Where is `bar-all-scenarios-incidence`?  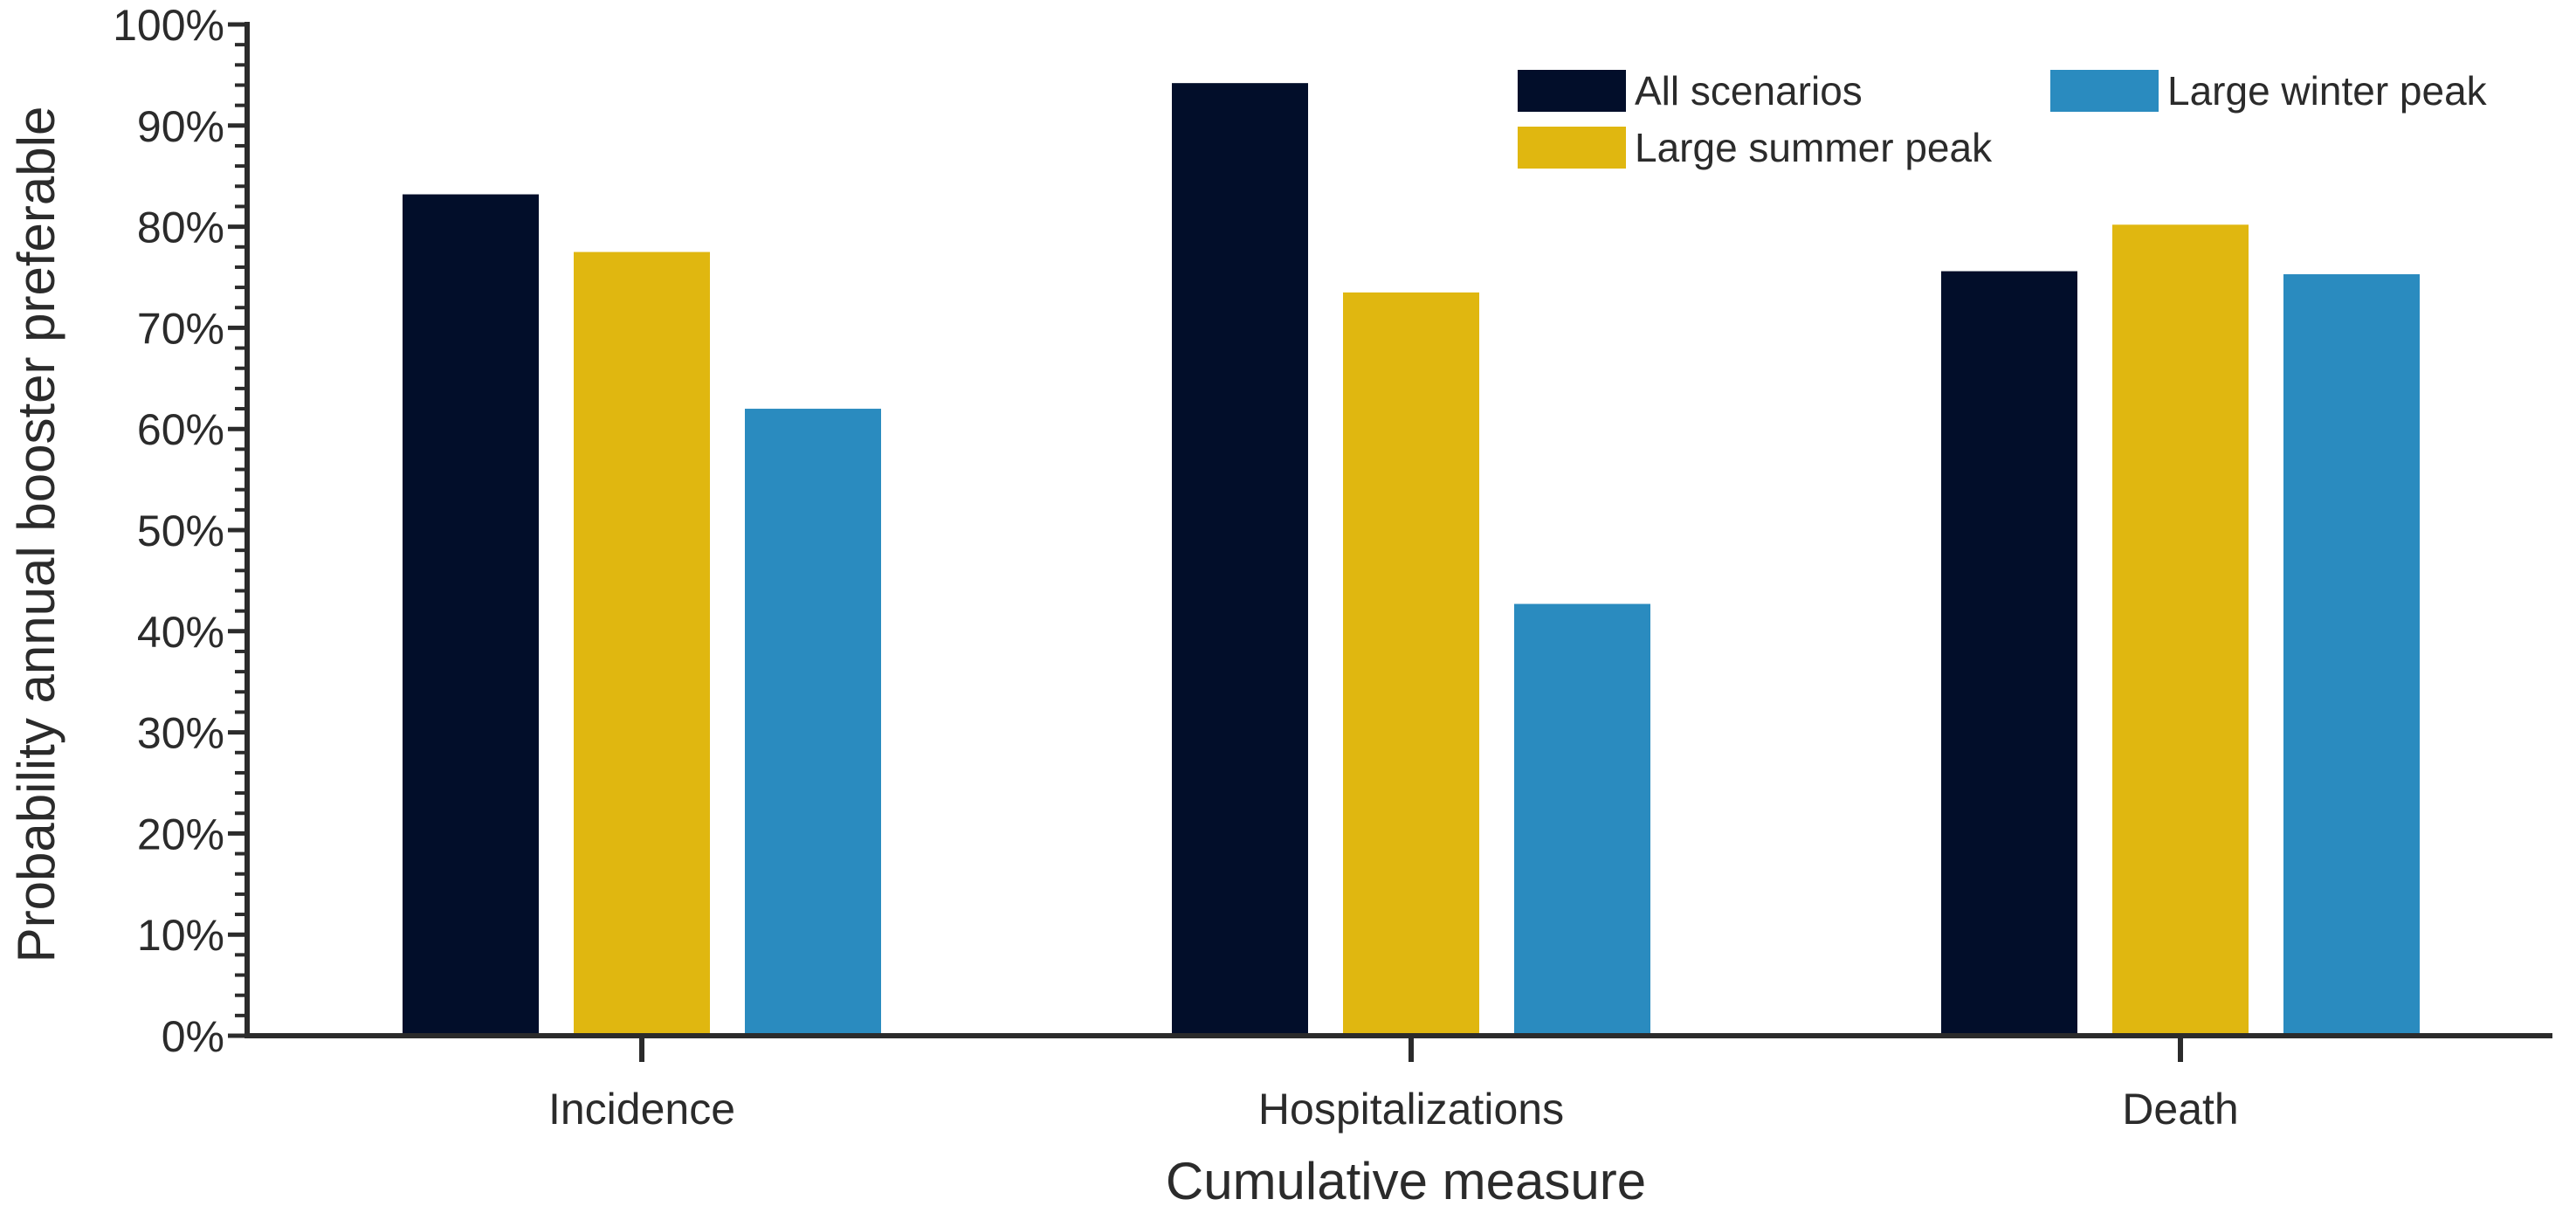
bar-all-scenarios-incidence is located at coordinates (471, 615).